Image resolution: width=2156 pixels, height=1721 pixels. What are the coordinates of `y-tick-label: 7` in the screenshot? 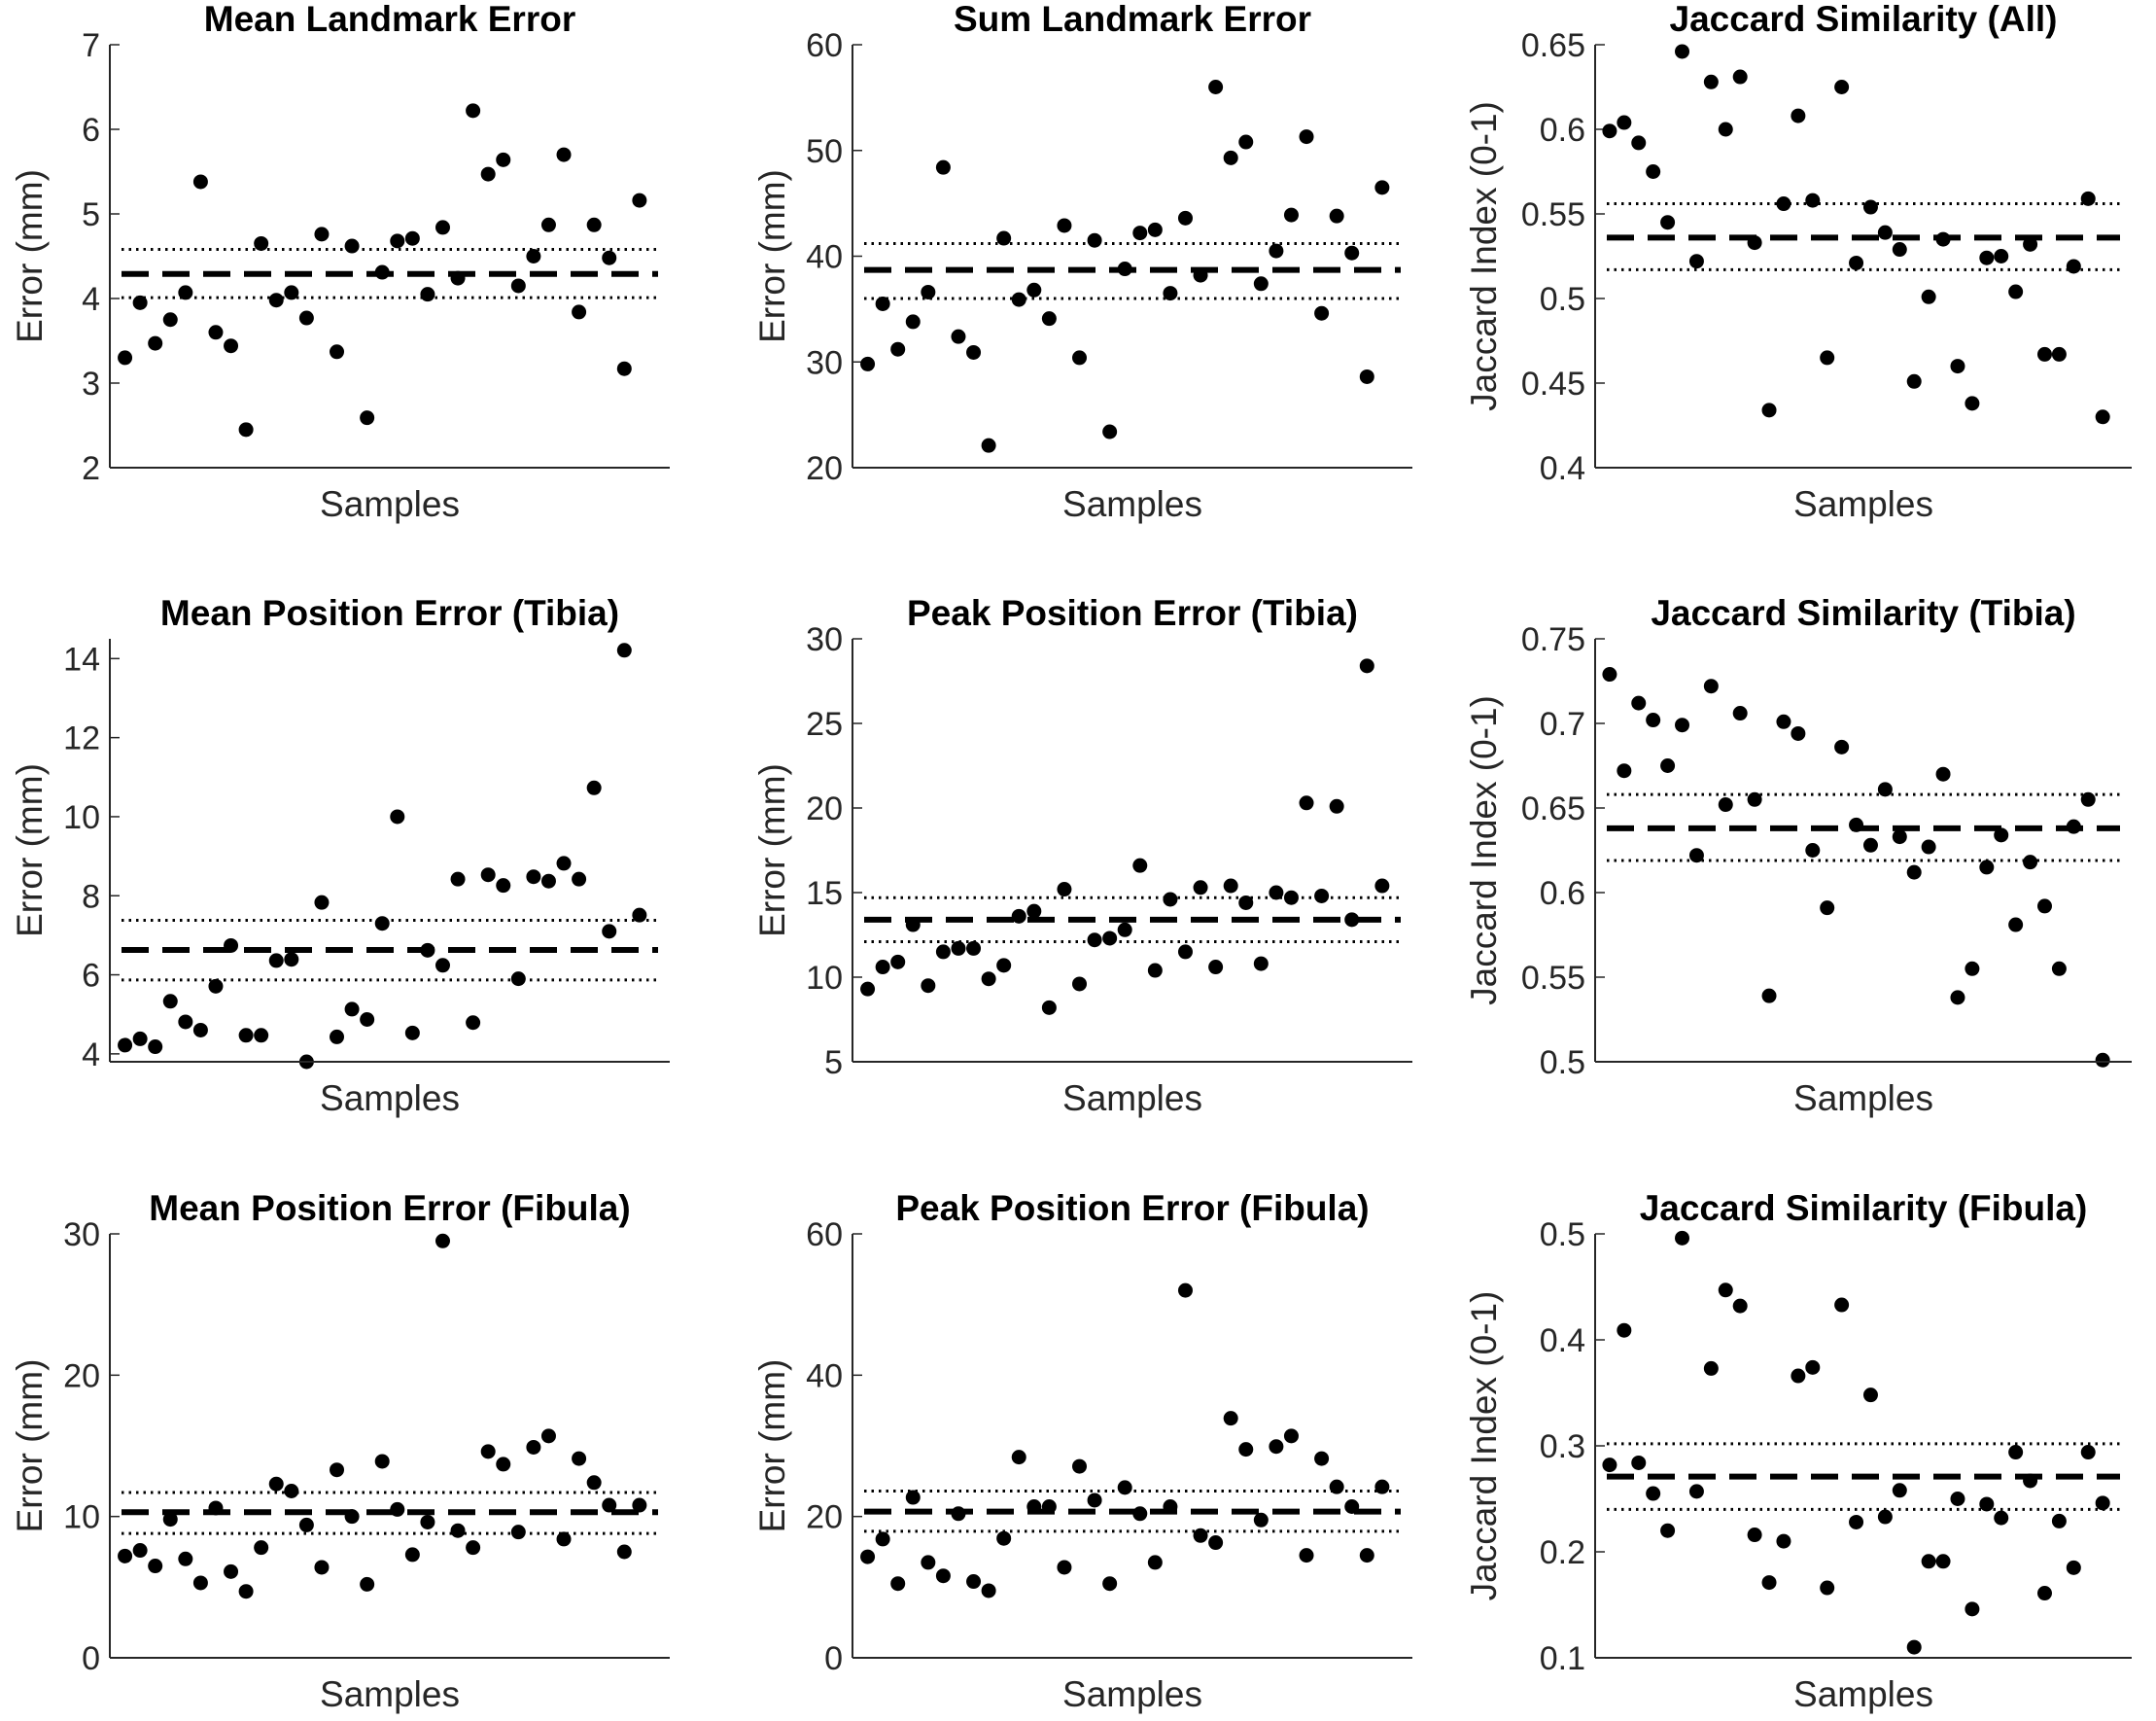 It's located at (91, 45).